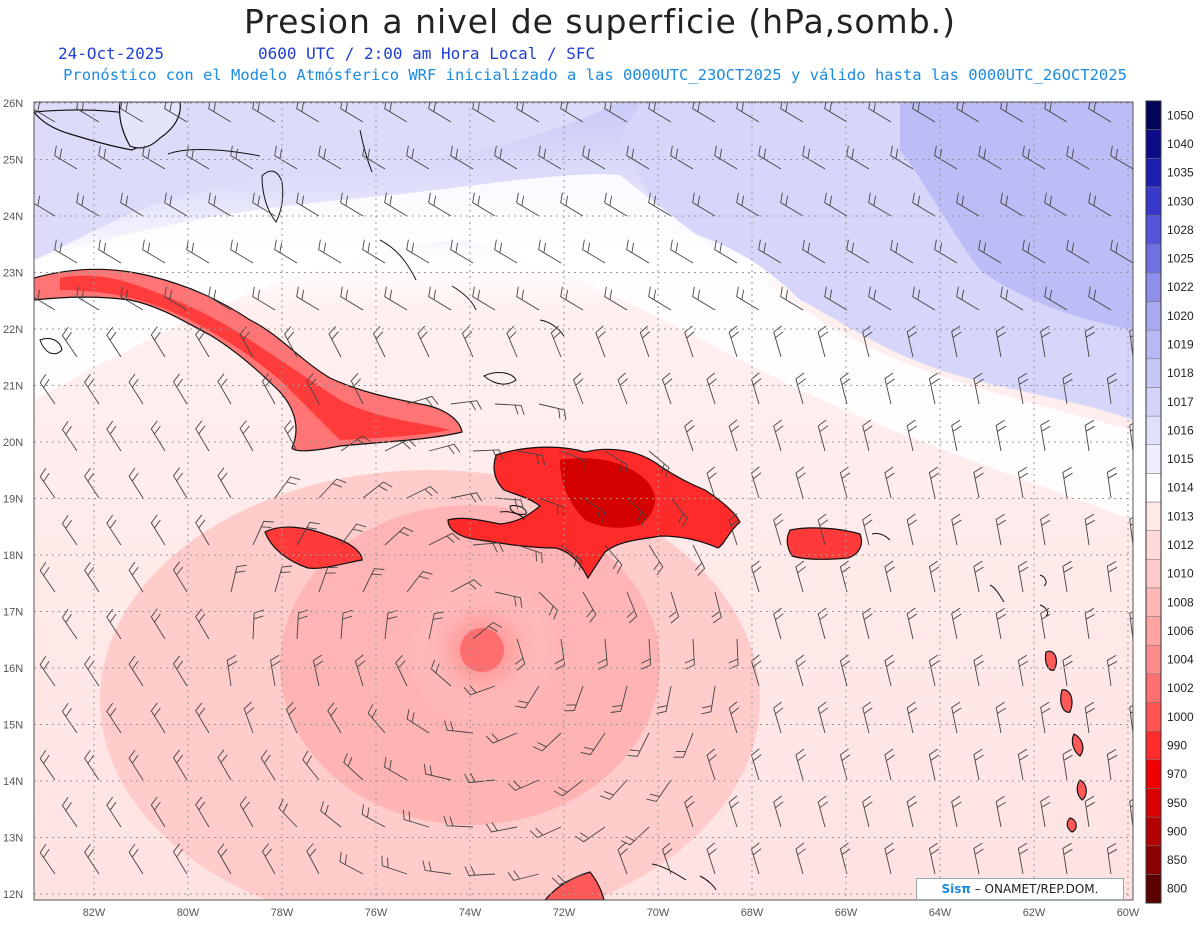 This screenshot has height=927, width=1200. Describe the element at coordinates (214, 153) in the screenshot. I see `bahamas-grand` at that location.